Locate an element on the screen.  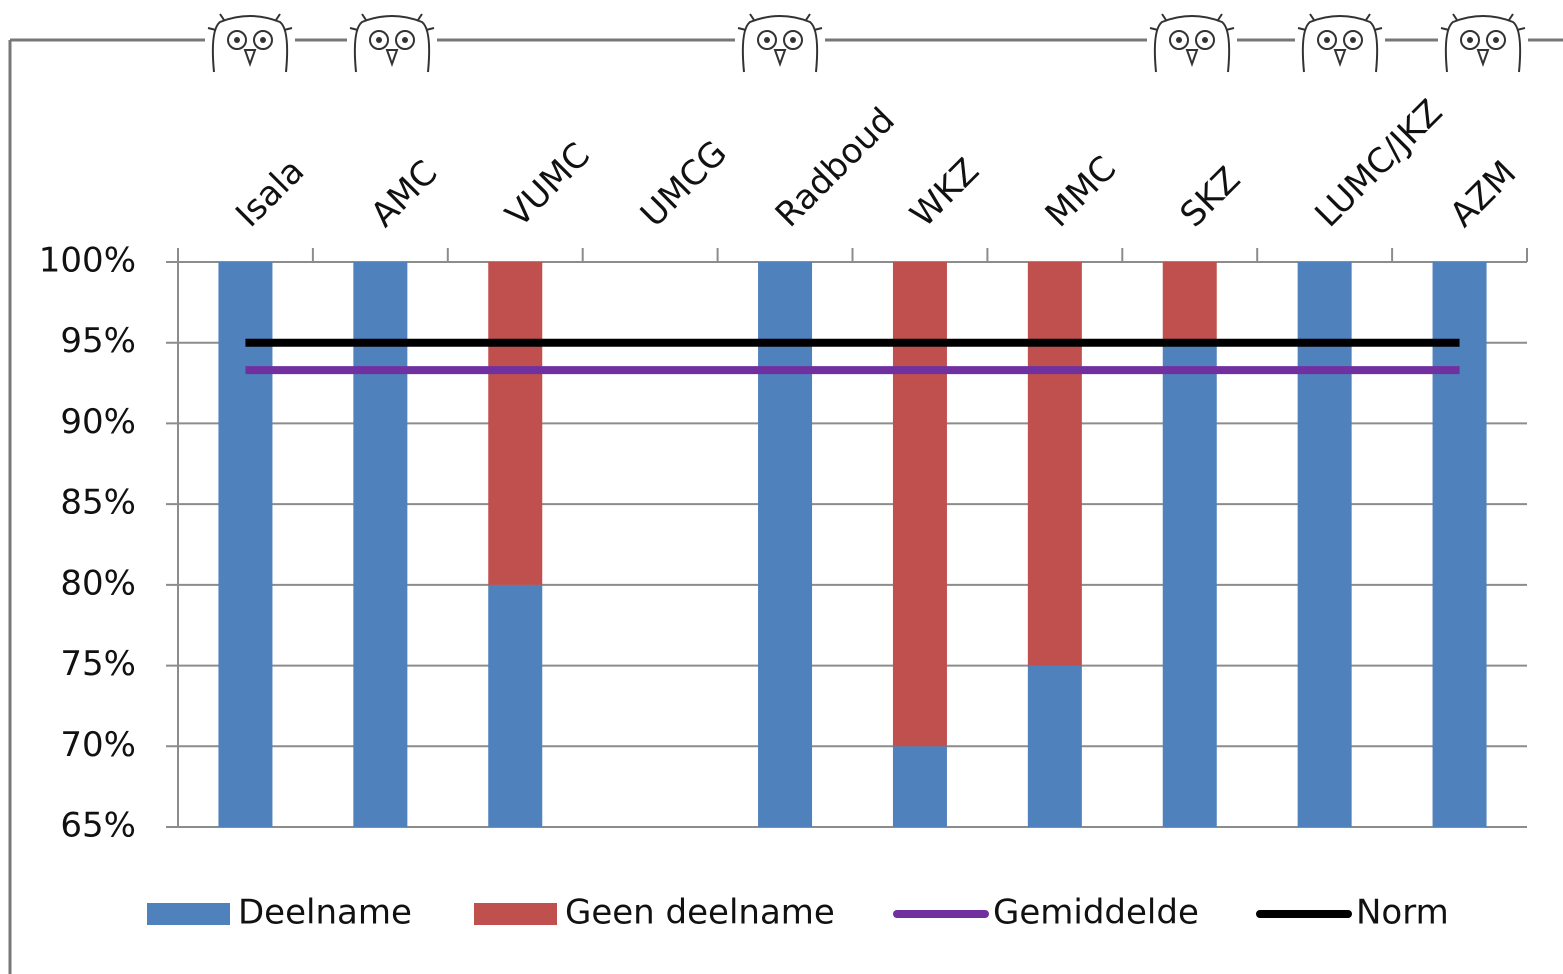
y-tick-label: 65% is located at coordinates (98, 826).